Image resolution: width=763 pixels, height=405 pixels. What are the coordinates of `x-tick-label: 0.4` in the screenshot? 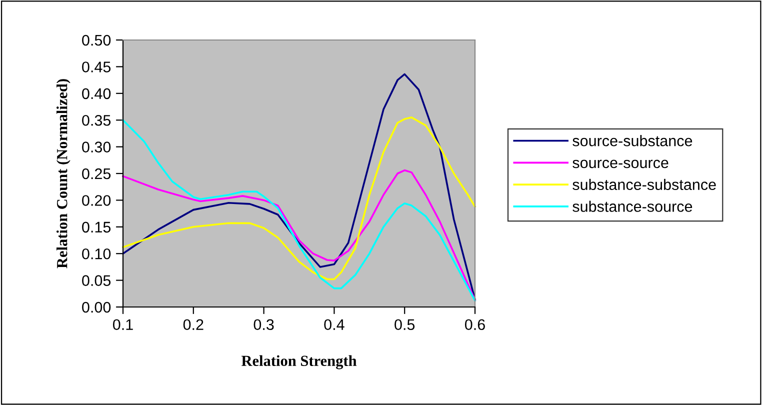 It's located at (334, 324).